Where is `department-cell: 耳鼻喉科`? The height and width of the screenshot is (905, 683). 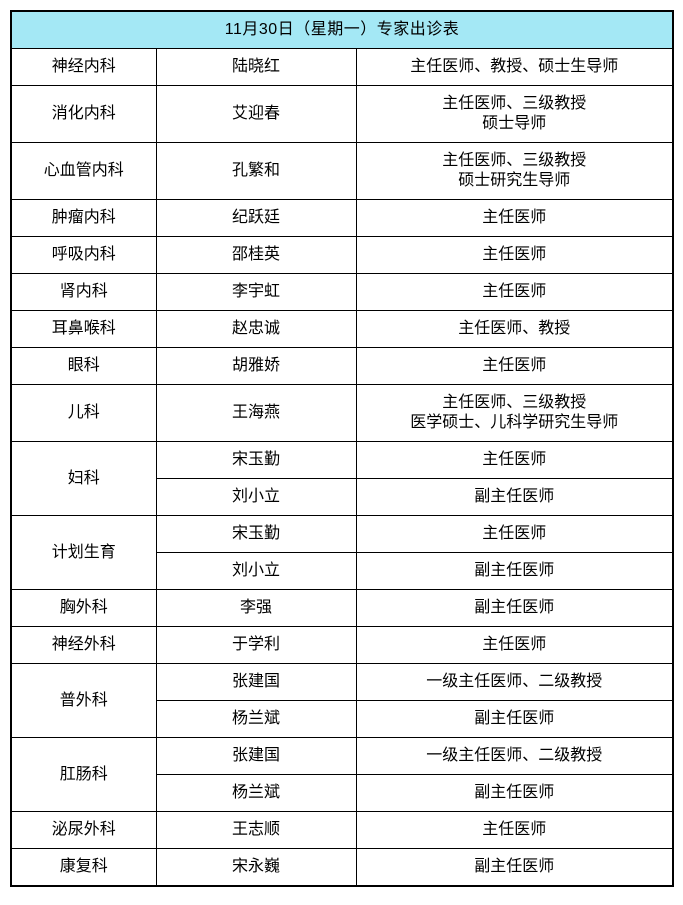 department-cell: 耳鼻喉科 is located at coordinates (83, 329).